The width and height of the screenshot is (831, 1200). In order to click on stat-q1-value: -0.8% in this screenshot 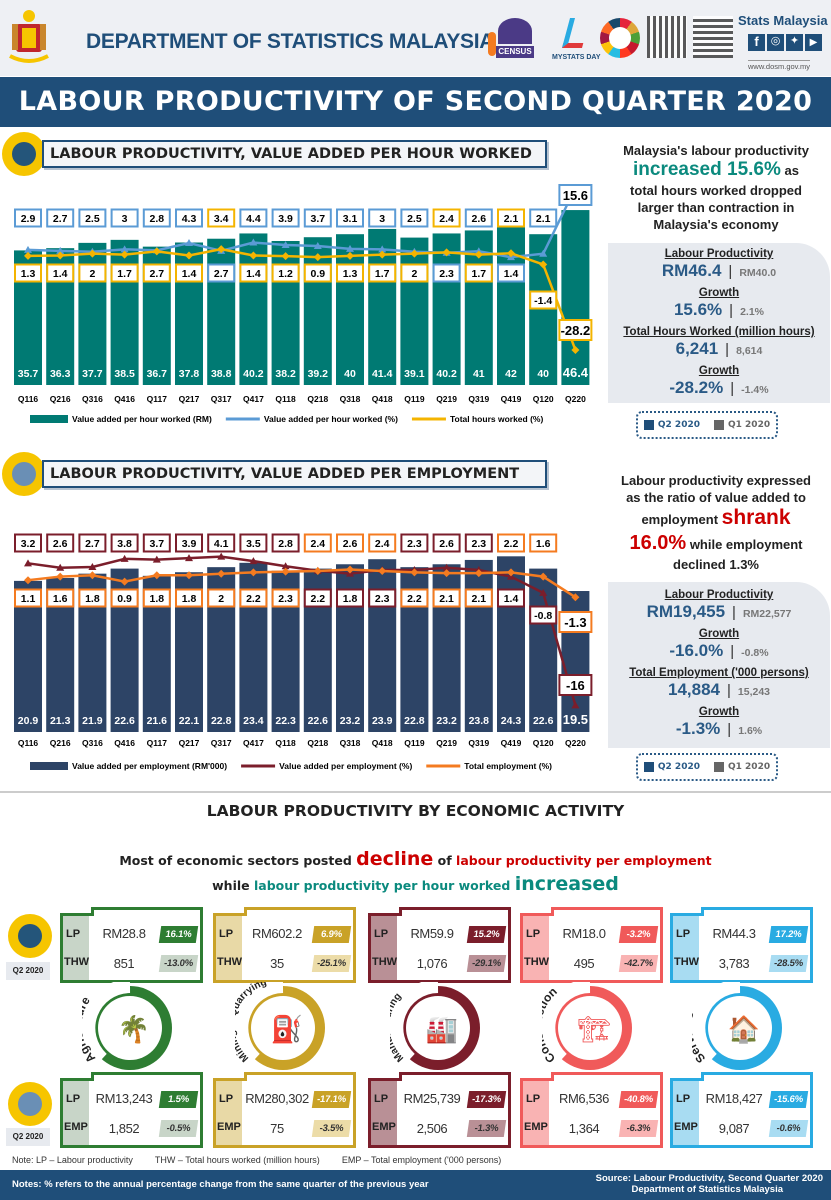, I will do `click(755, 653)`.